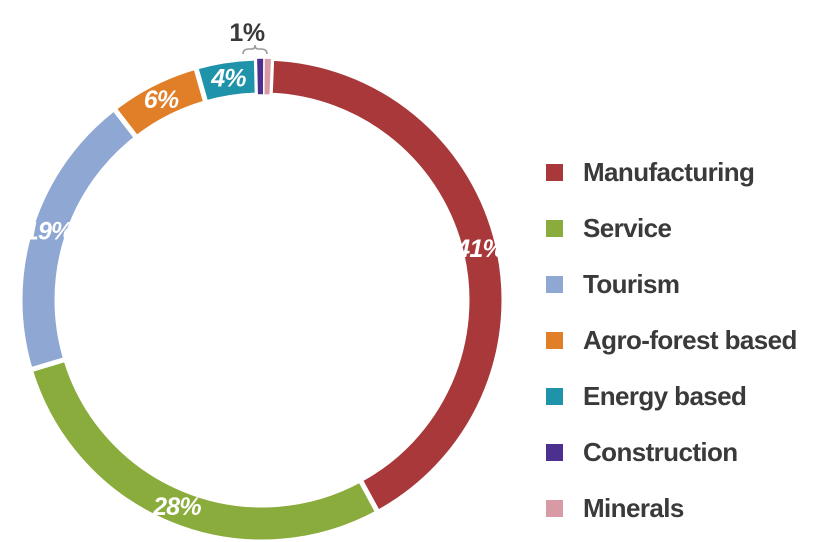  I want to click on slice-construction, so click(260, 76).